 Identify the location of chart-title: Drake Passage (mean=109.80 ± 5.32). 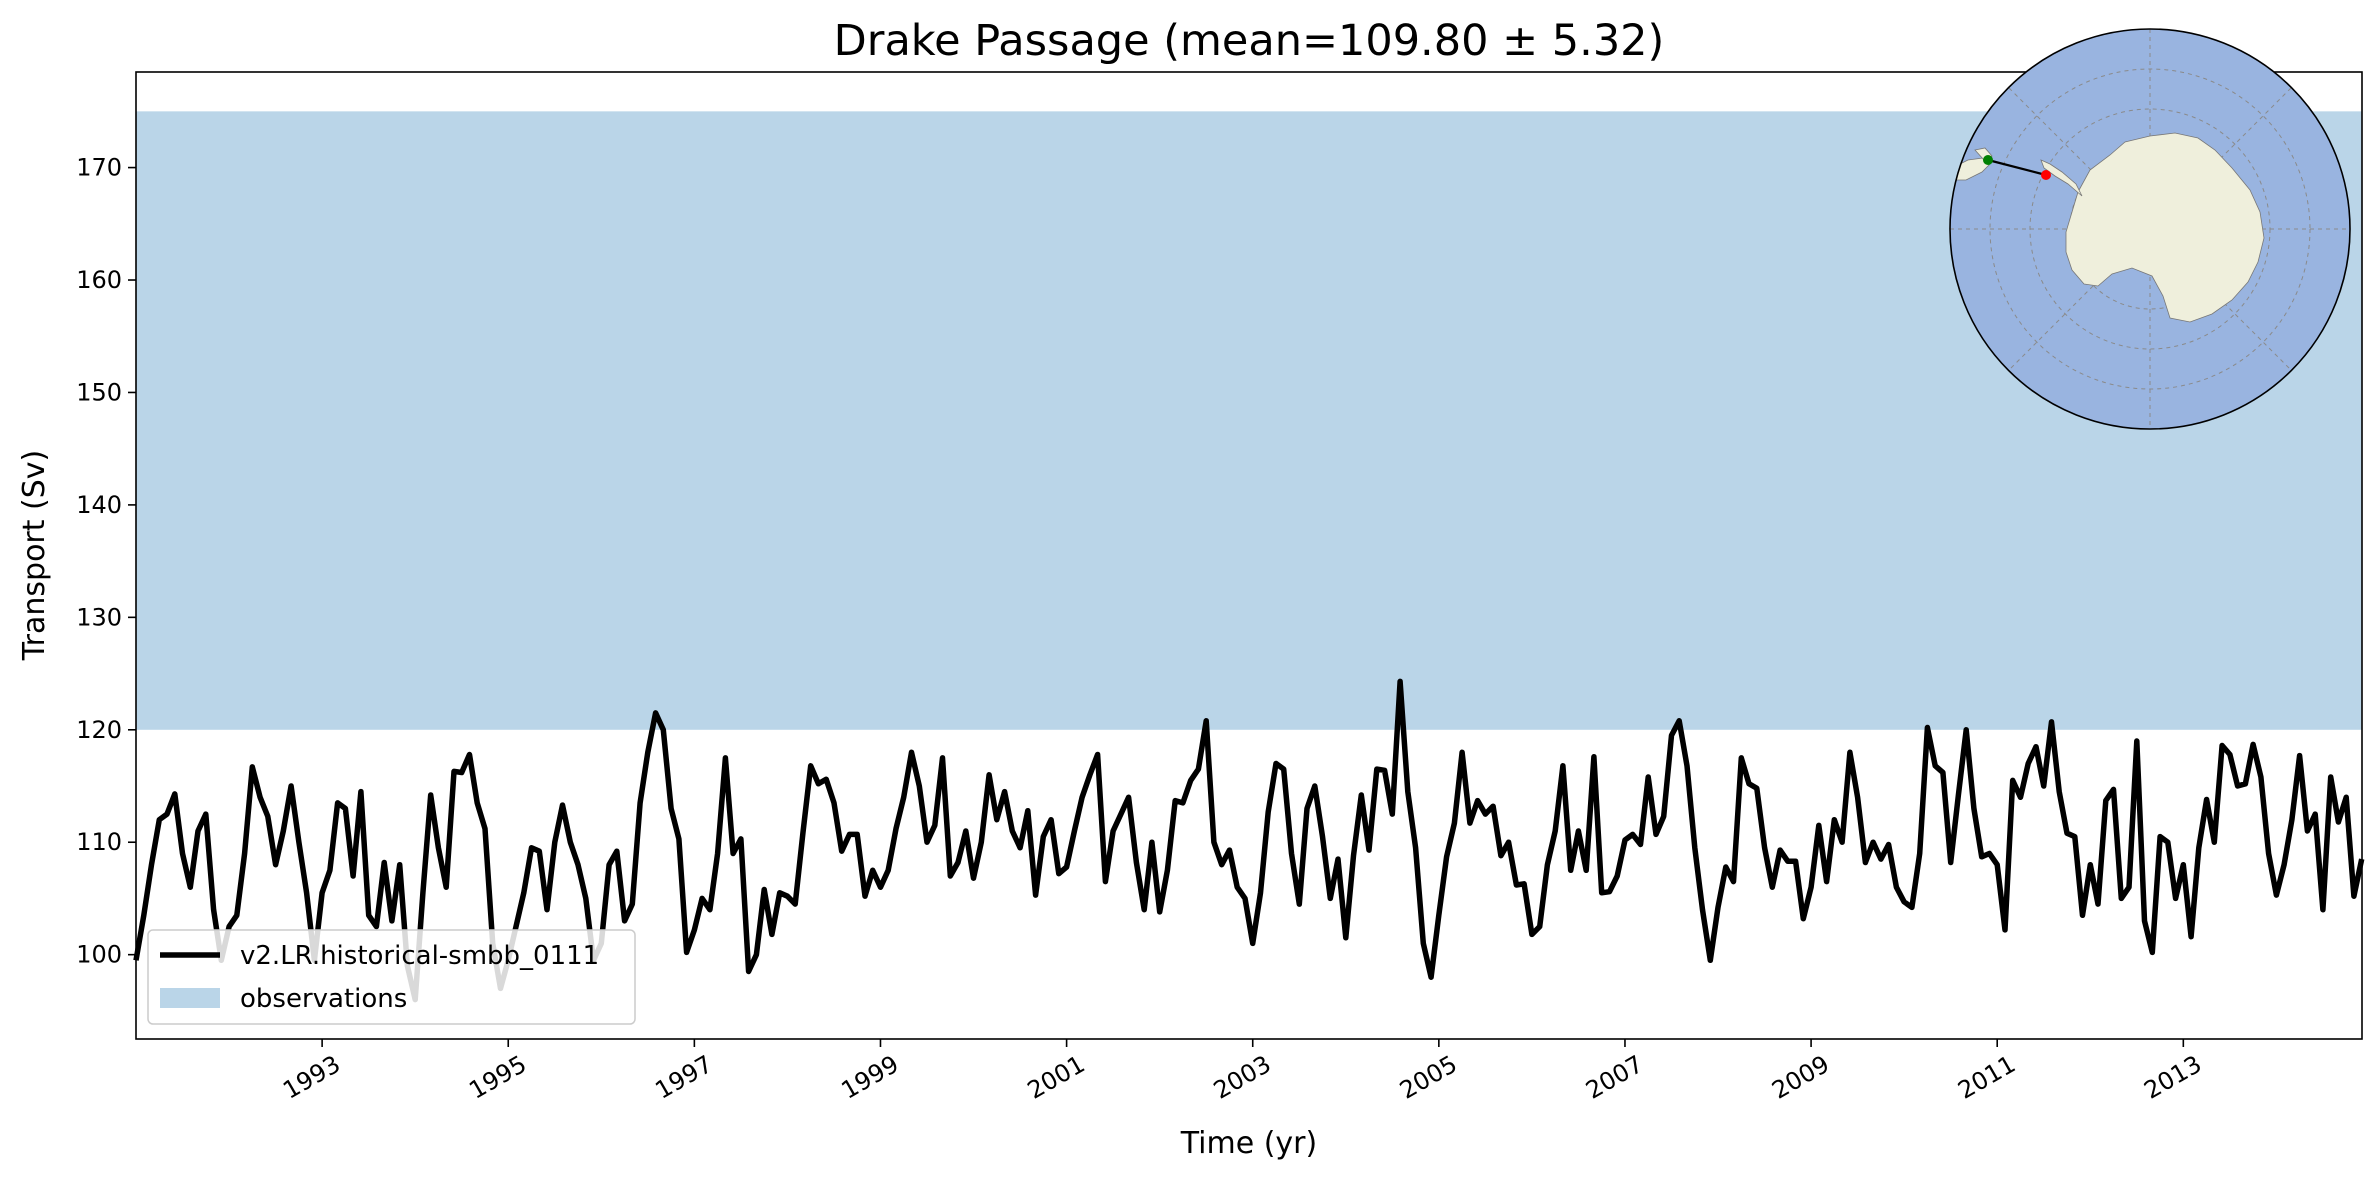
(1249, 41).